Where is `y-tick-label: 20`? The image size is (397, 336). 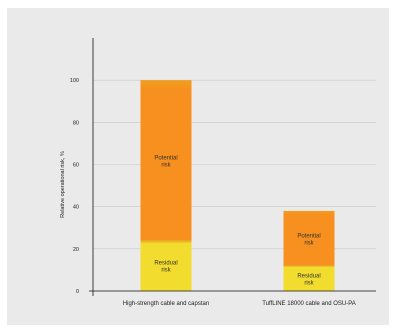 y-tick-label: 20 is located at coordinates (76, 250).